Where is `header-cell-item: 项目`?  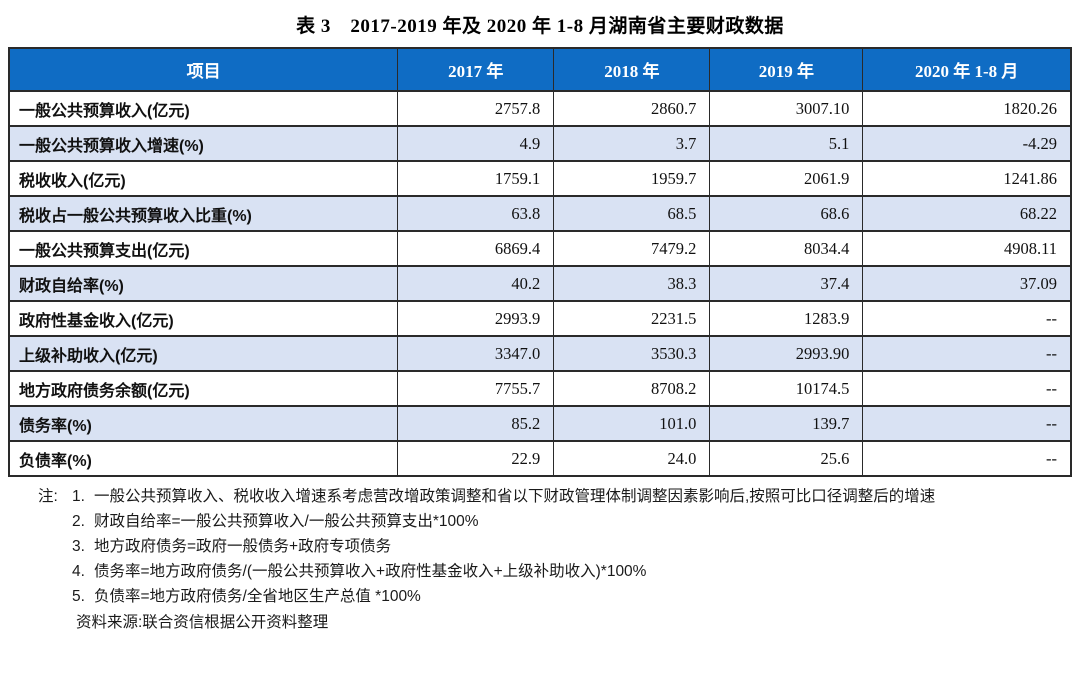 header-cell-item: 项目 is located at coordinates (203, 69).